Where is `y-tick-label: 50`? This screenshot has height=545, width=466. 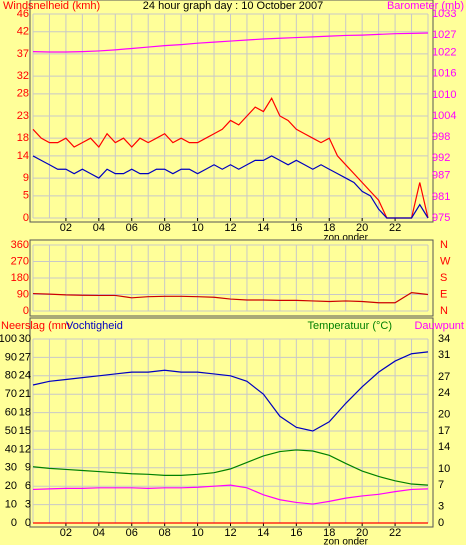
y-tick-label: 50 is located at coordinates (11, 431).